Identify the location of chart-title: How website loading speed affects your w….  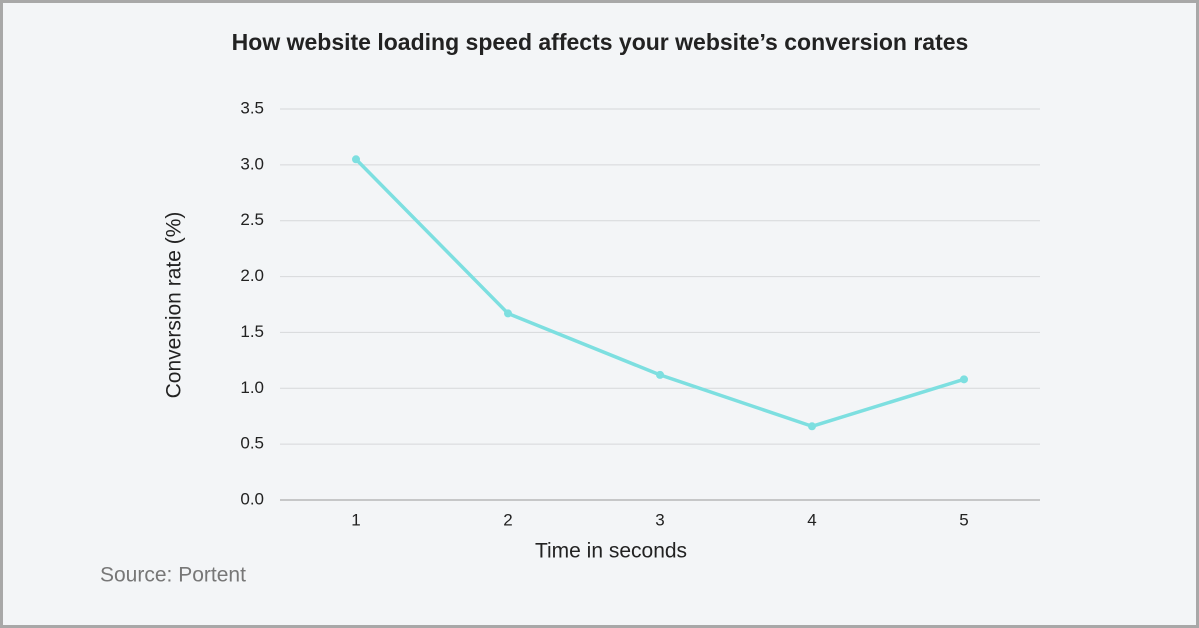
(600, 42).